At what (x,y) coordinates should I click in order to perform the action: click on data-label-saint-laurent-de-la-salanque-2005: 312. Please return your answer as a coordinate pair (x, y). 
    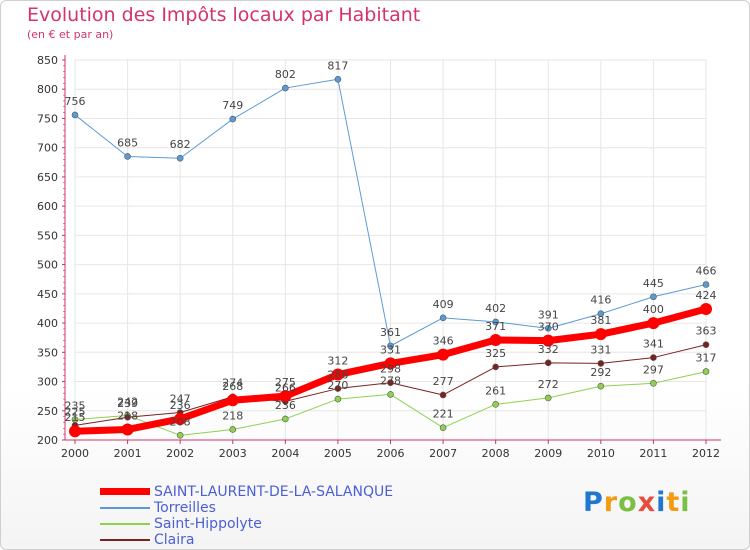
    Looking at the image, I should click on (337, 361).